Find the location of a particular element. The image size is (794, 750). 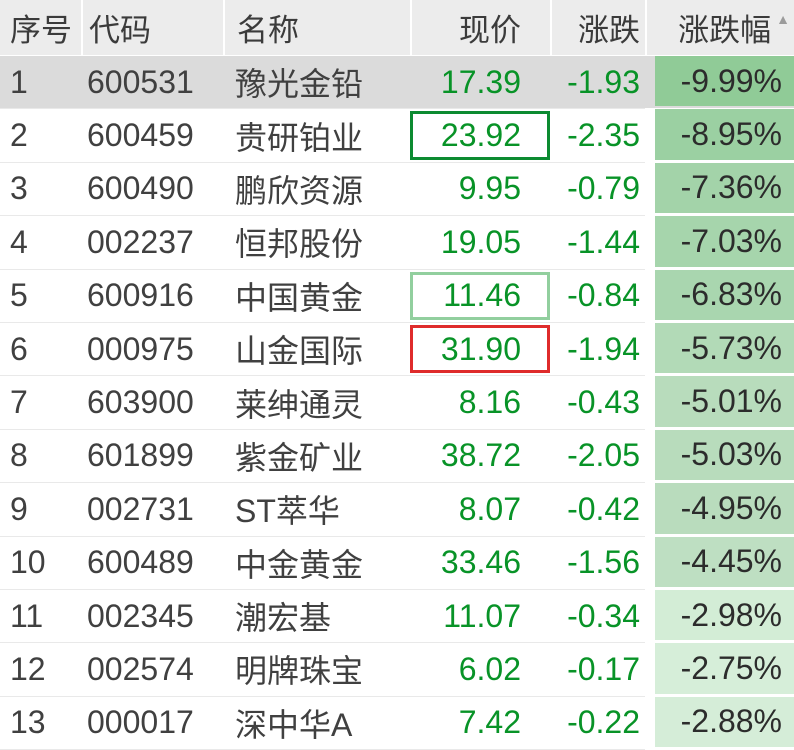

cell-pct: -2.88% is located at coordinates (719, 723).